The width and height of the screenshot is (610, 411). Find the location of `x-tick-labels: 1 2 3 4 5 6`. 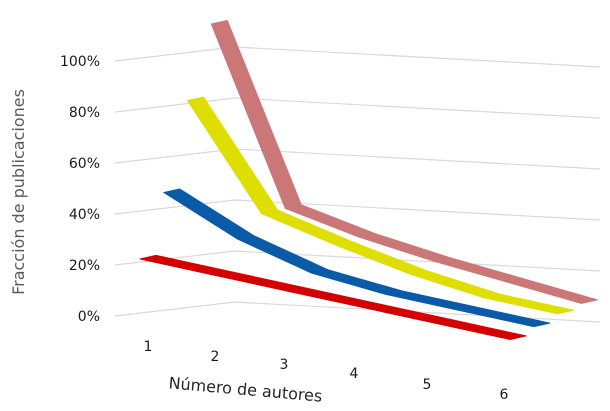

x-tick-labels: 1 2 3 4 5 6 is located at coordinates (326, 371).